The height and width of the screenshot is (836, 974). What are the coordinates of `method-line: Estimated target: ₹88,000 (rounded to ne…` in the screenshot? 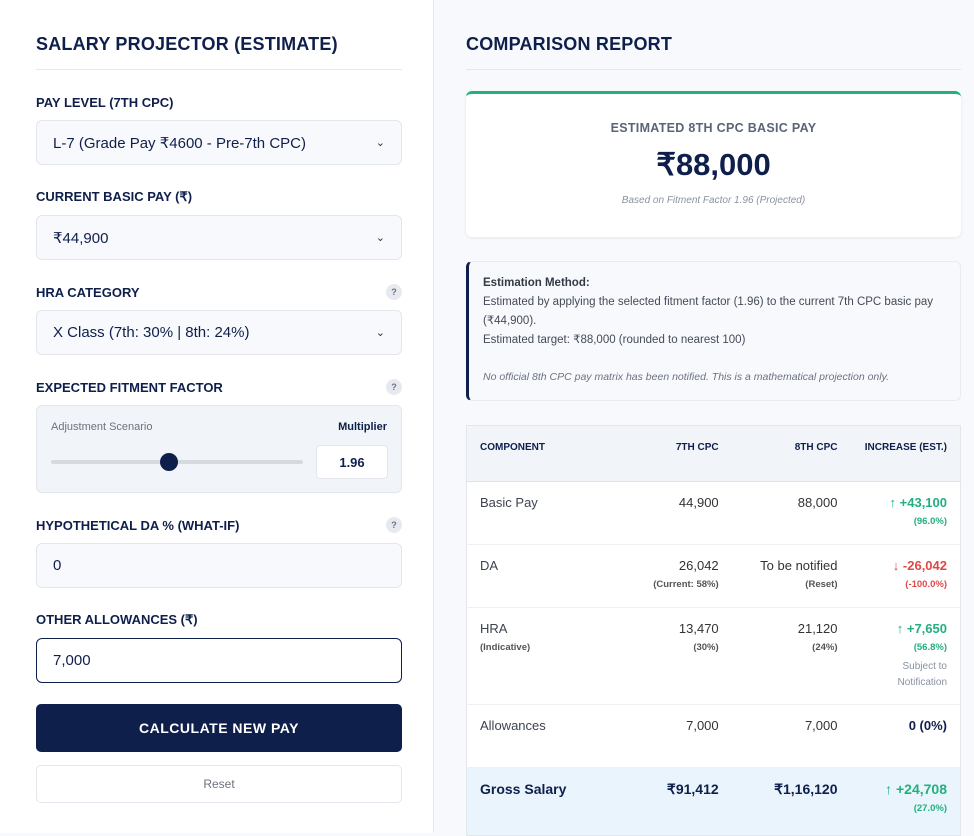 It's located at (614, 340).